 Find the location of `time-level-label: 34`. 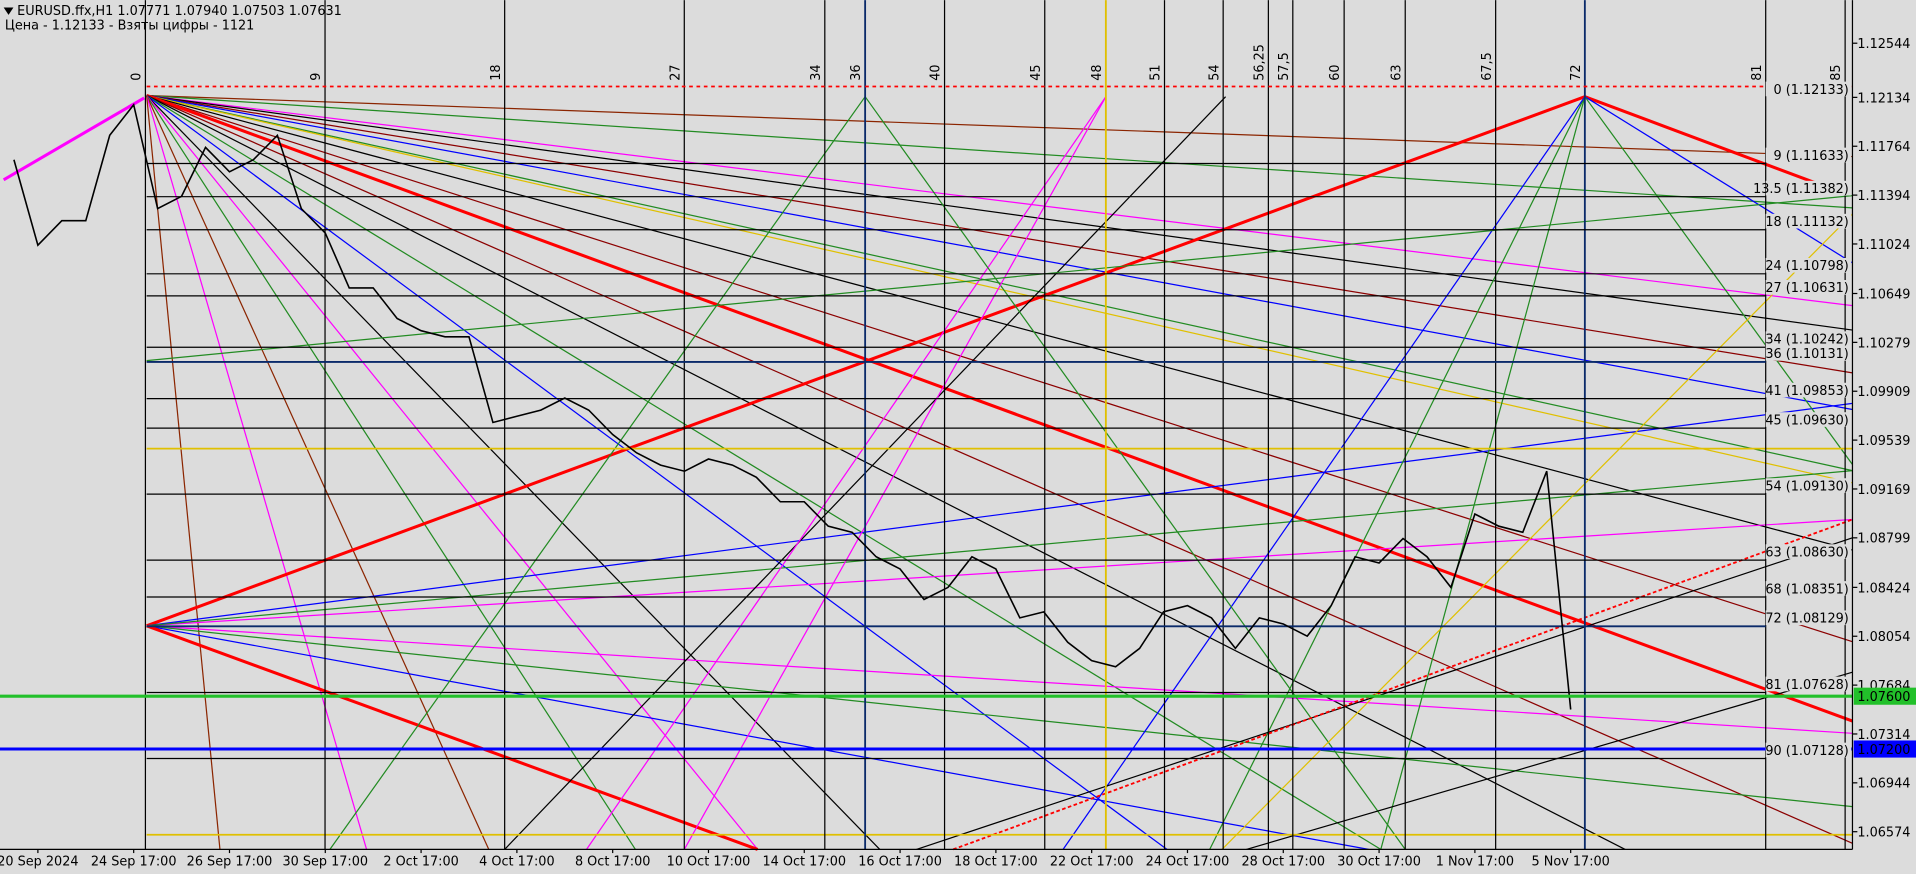

time-level-label: 34 is located at coordinates (816, 72).